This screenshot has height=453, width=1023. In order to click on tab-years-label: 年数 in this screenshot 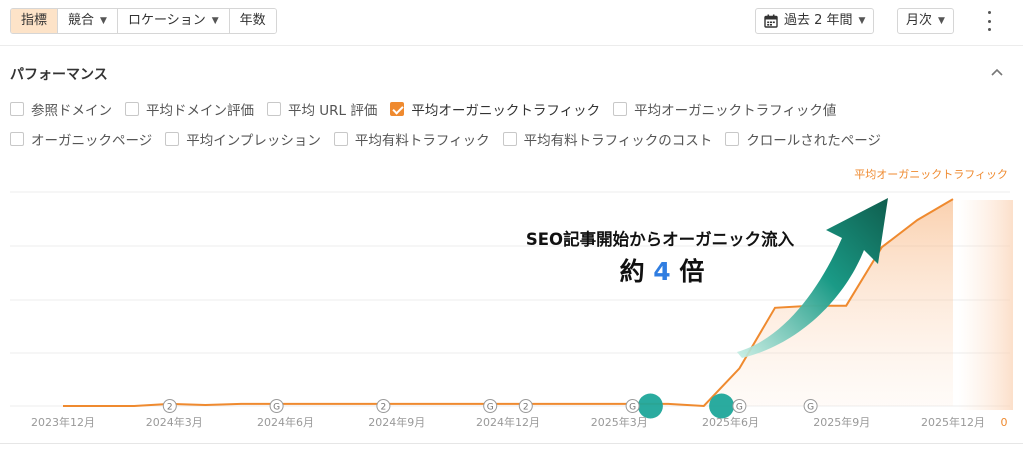, I will do `click(252, 20)`.